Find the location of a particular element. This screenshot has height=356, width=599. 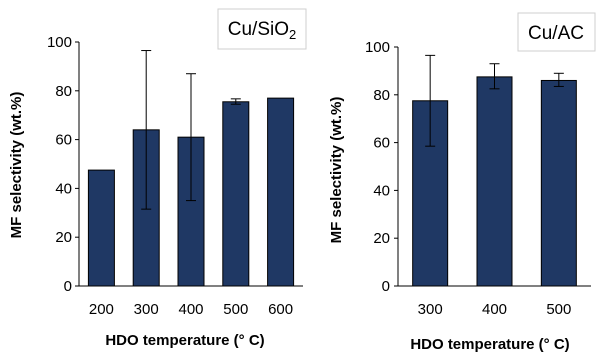

x-tick-label: 200 is located at coordinates (101, 309).